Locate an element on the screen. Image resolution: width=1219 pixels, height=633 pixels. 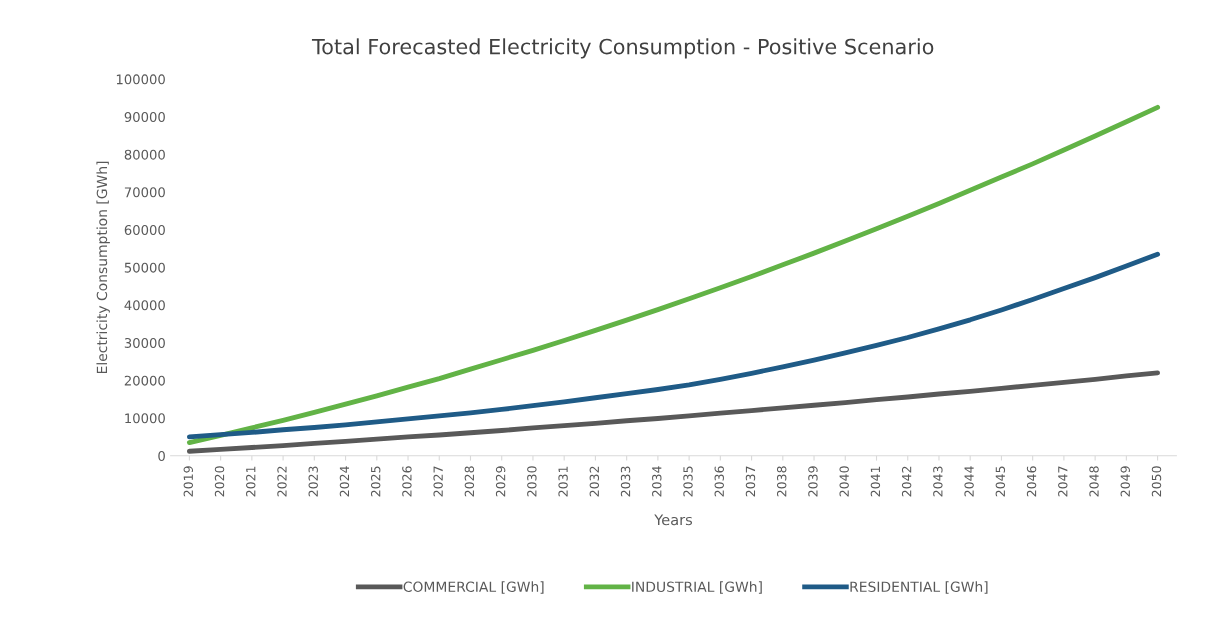
x-tick-label: 2040 is located at coordinates (844, 481).